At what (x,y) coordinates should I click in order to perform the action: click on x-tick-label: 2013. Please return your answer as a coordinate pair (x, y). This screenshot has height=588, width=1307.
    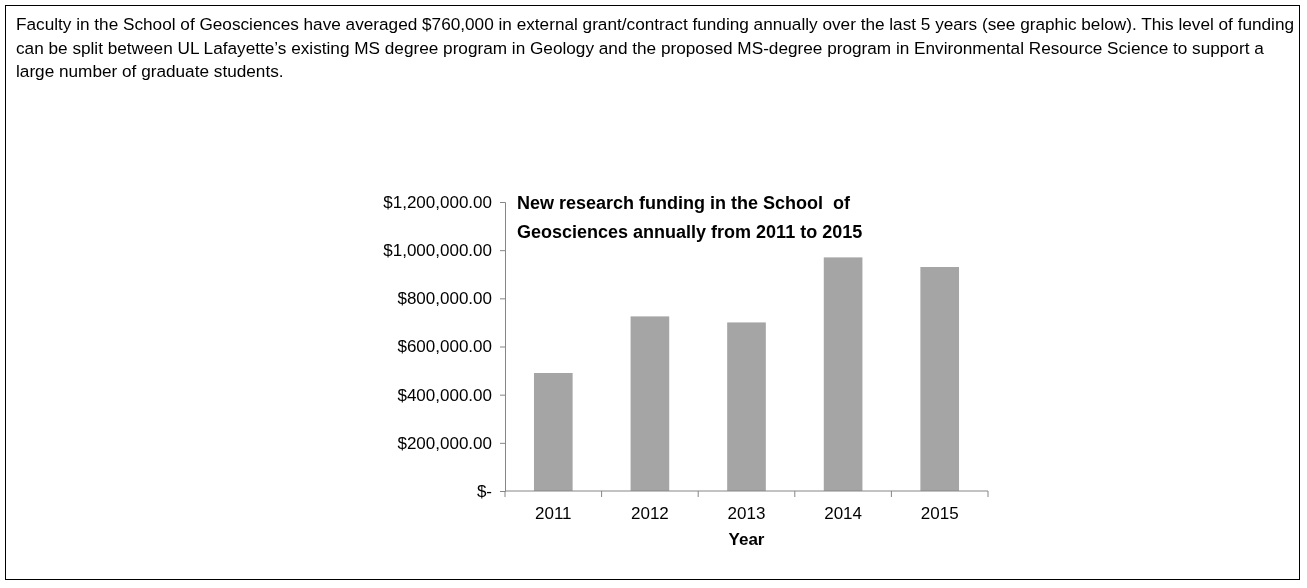
    Looking at the image, I should click on (746, 513).